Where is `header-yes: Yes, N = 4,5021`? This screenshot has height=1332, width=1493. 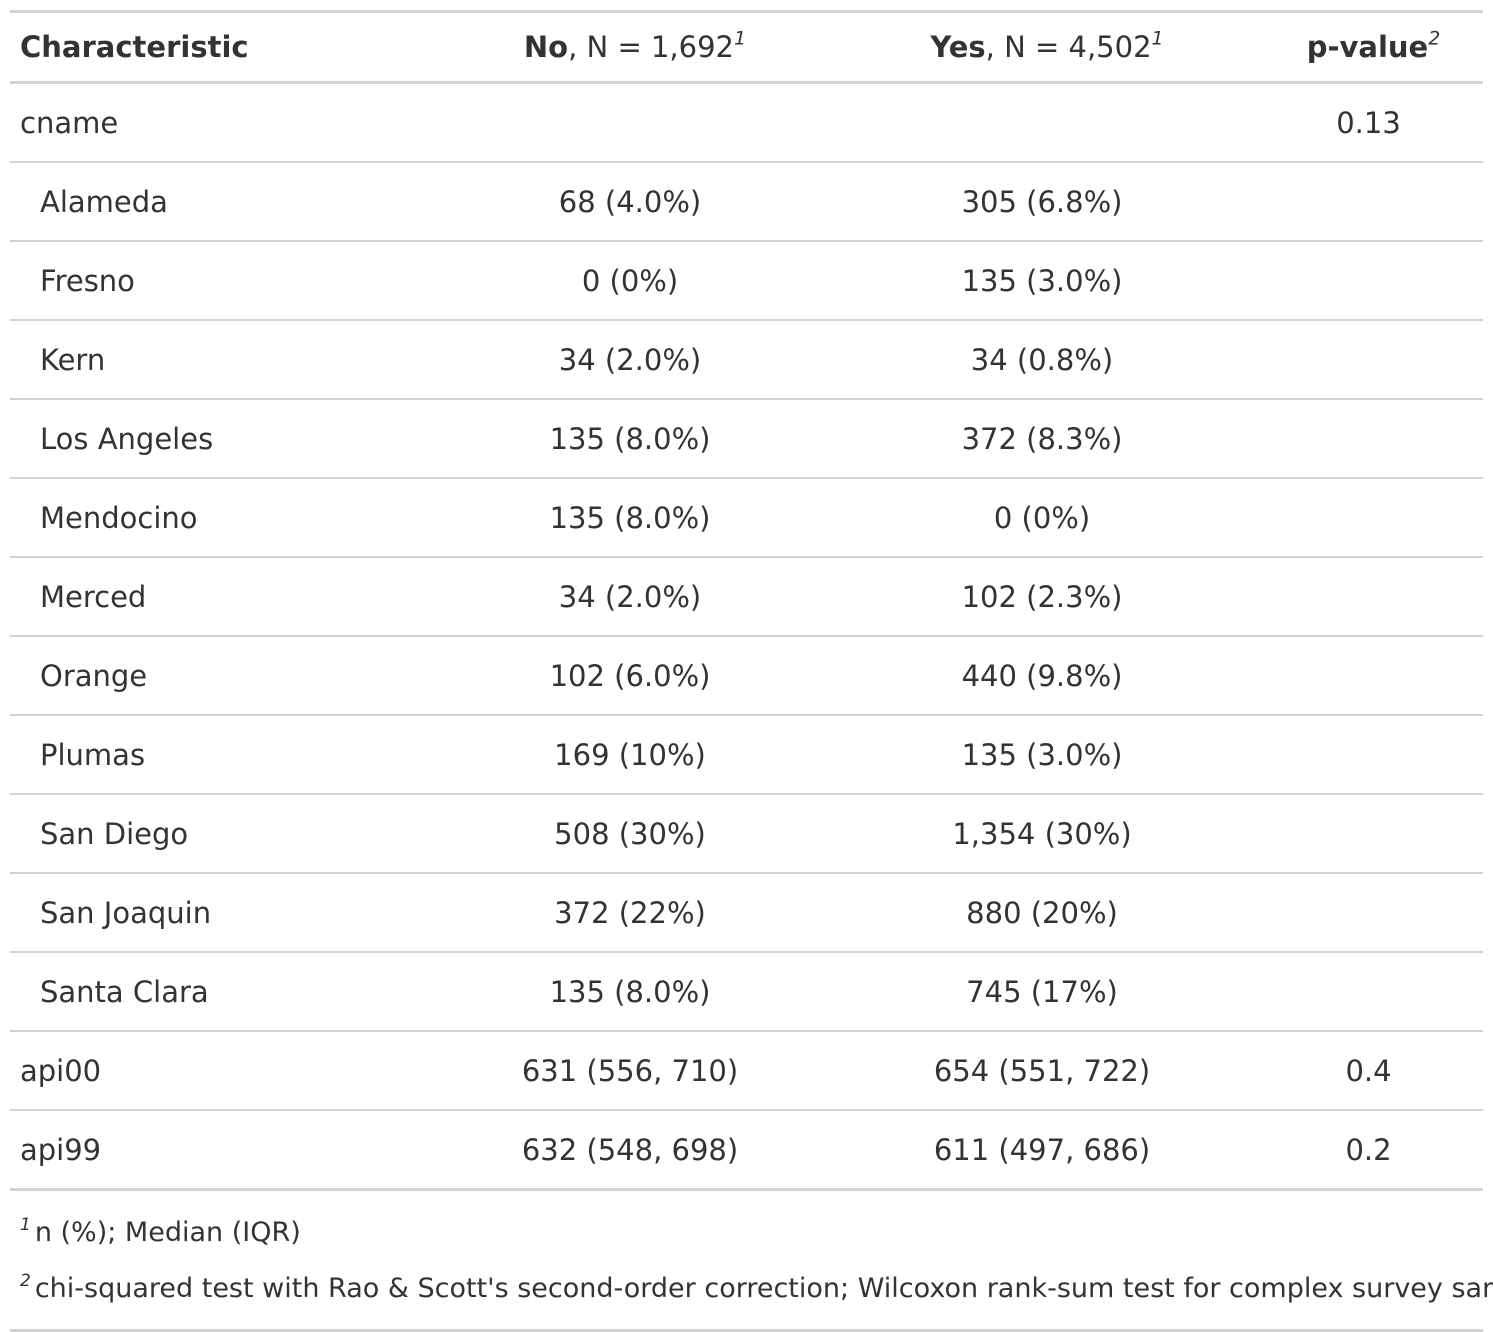
header-yes: Yes, N = 4,5021 is located at coordinates (1042, 47).